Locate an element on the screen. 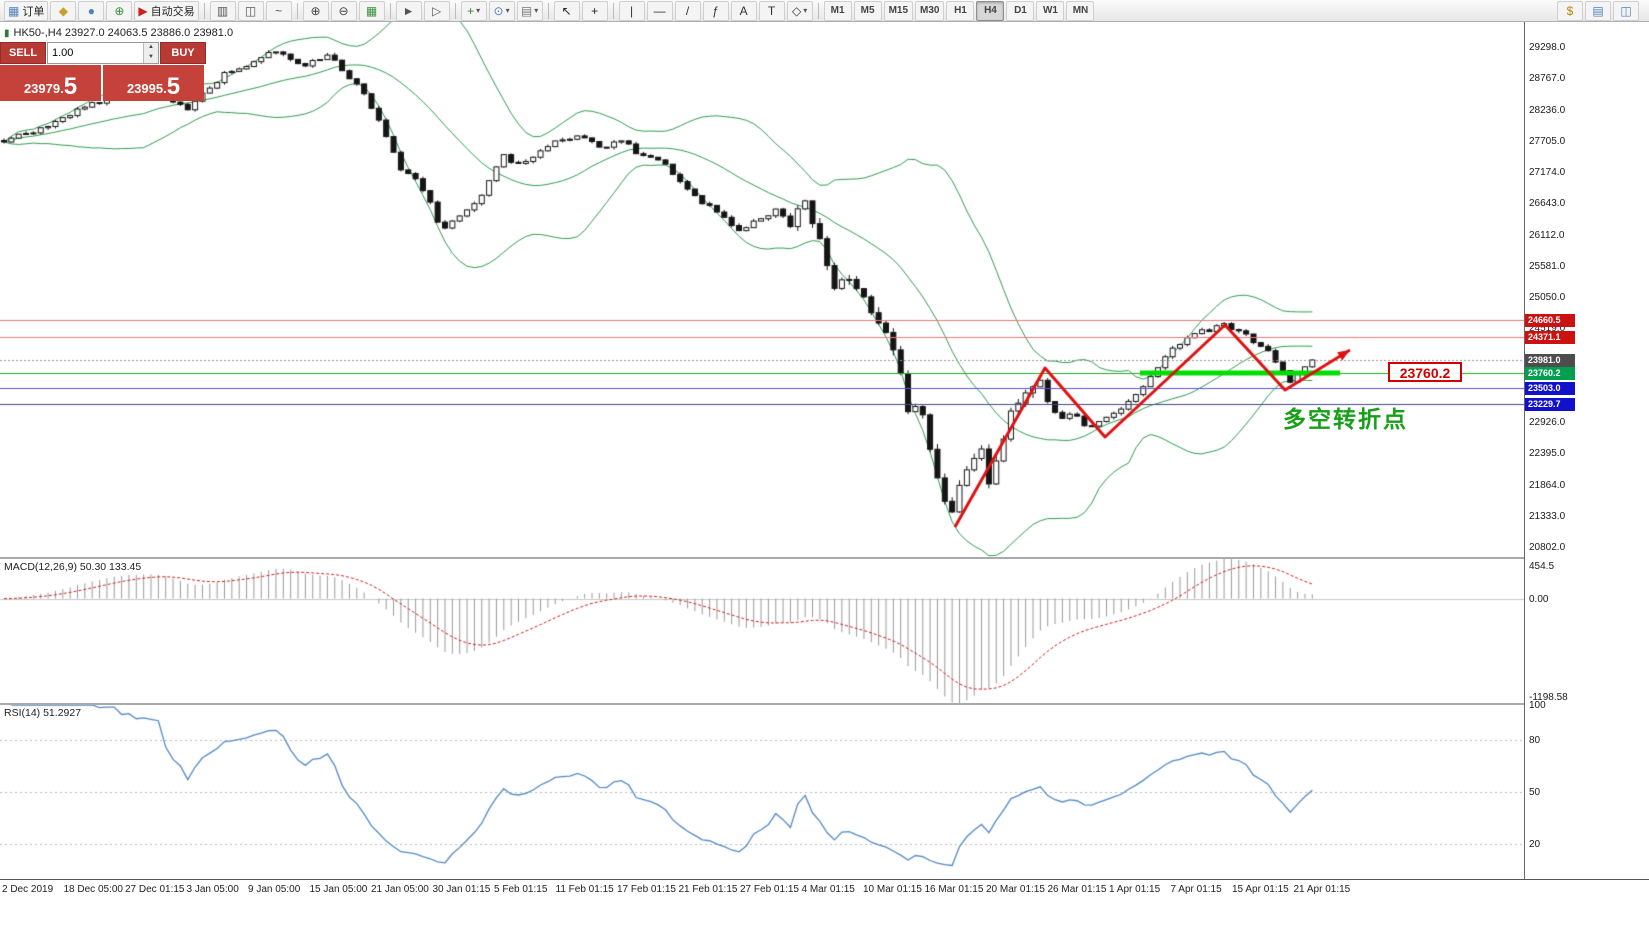 Image resolution: width=1649 pixels, height=948 pixels. bar-chart-icon: ▥ is located at coordinates (222, 10).